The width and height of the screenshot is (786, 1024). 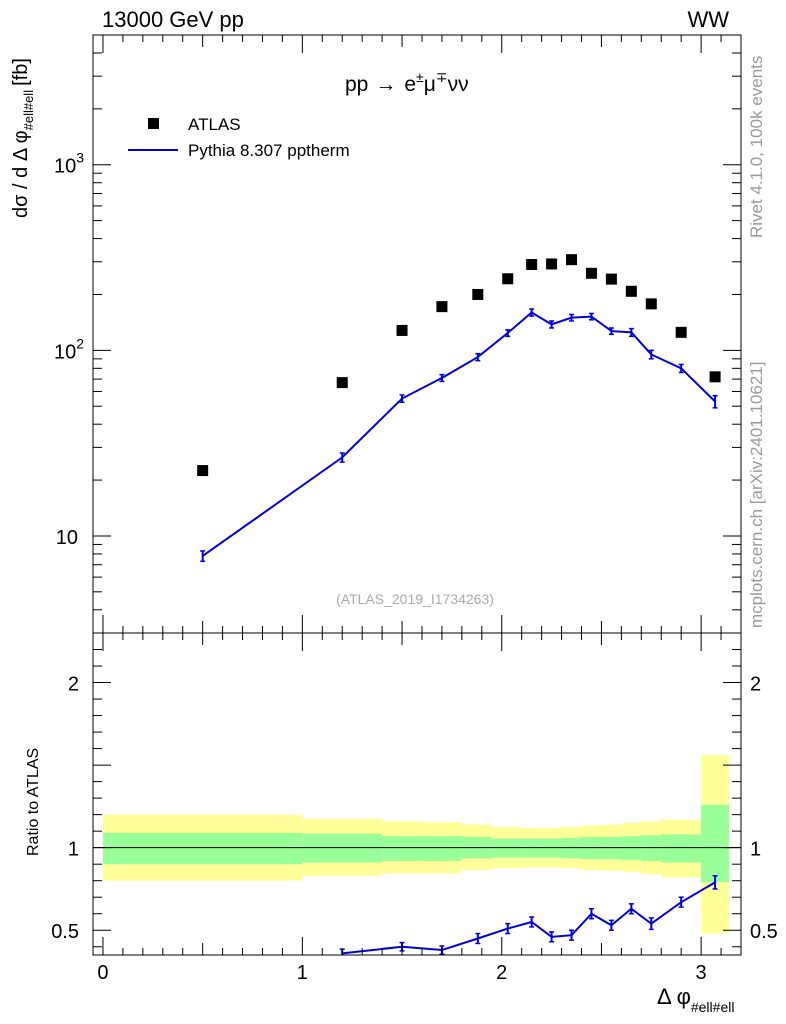 What do you see at coordinates (214, 124) in the screenshot?
I see `legend-atlas-label: ATLAS` at bounding box center [214, 124].